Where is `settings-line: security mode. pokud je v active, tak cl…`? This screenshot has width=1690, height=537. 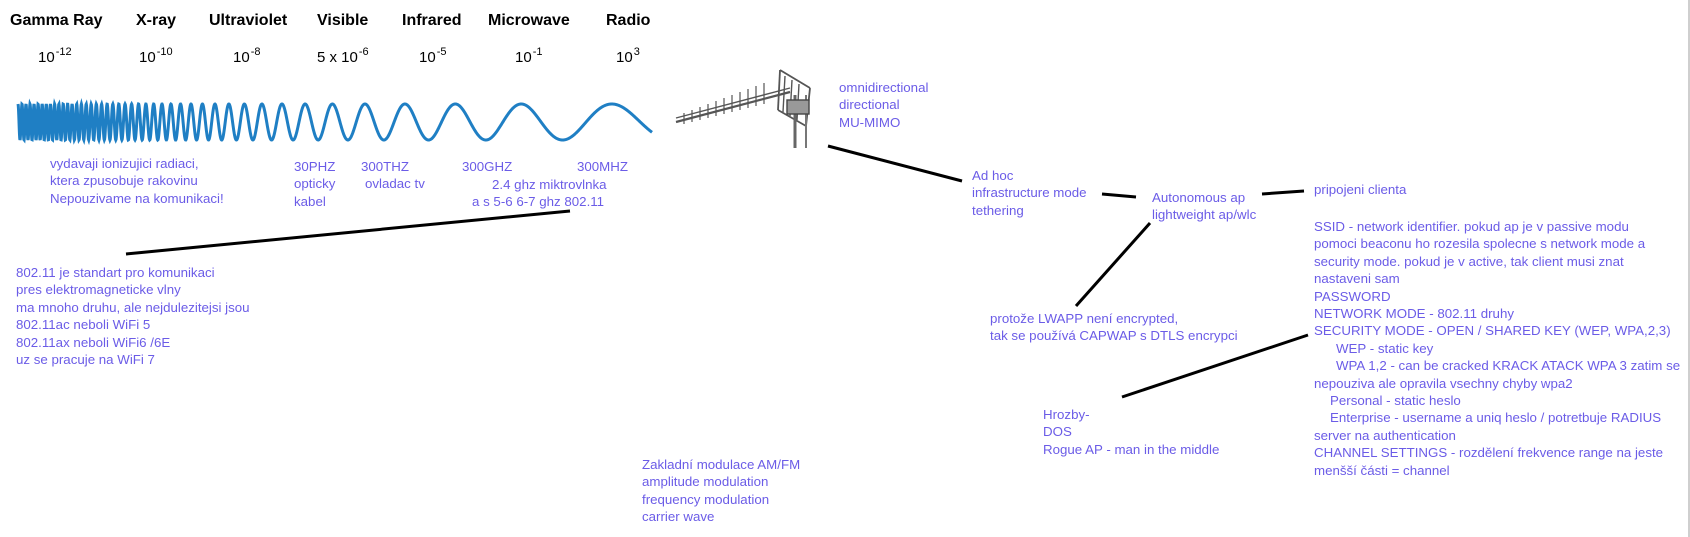 settings-line: security mode. pokud je v active, tak cl… is located at coordinates (1469, 261).